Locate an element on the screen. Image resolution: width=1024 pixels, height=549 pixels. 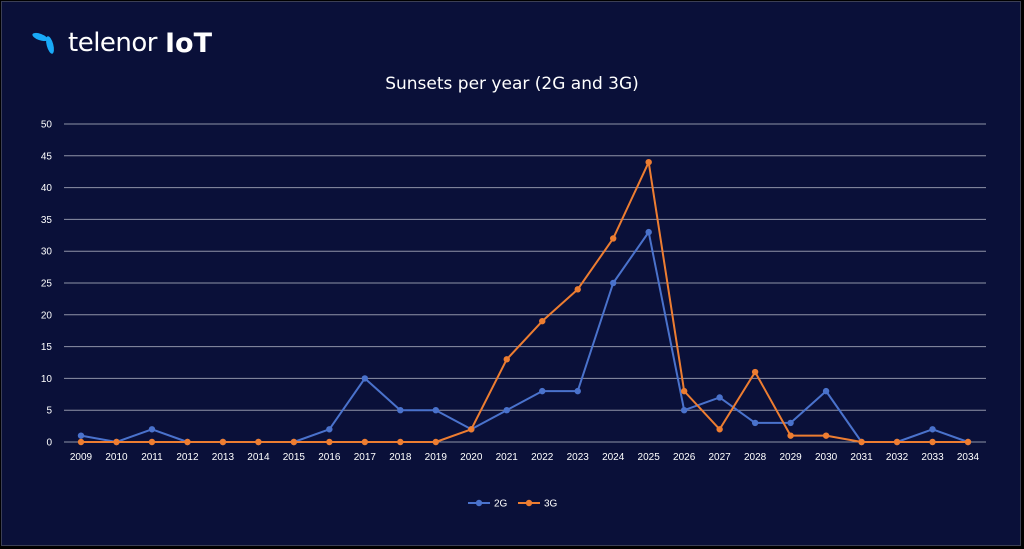
x-tick-label: 2024 is located at coordinates (613, 457).